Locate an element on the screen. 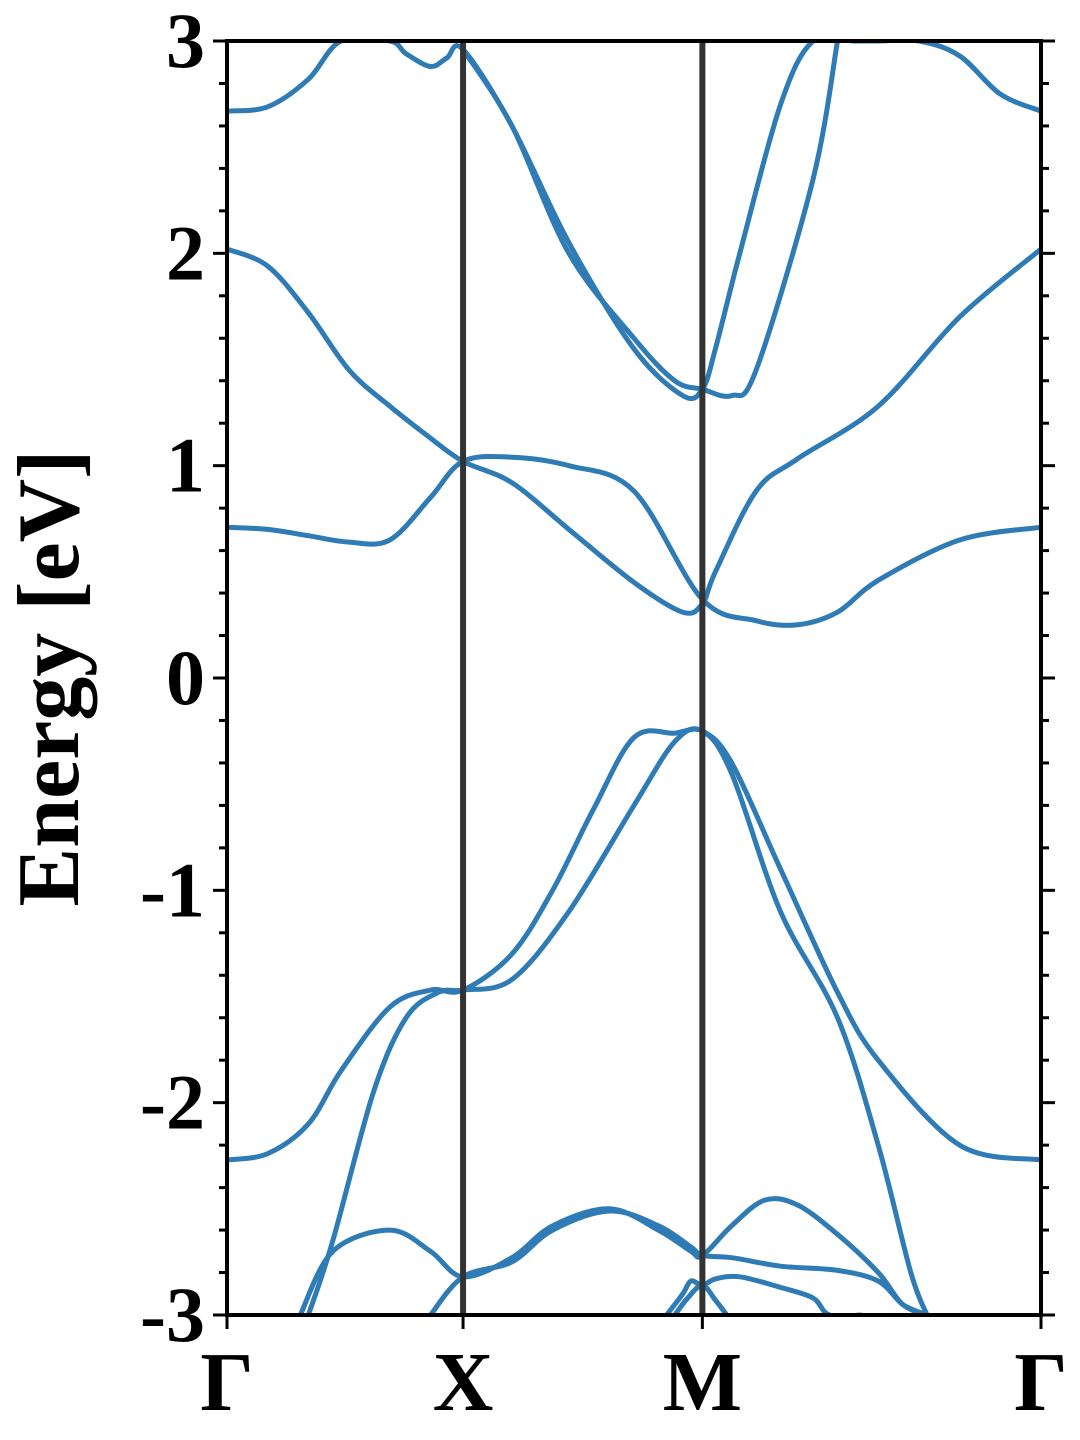 The width and height of the screenshot is (1080, 1440). y-tick-label: 0 is located at coordinates (185, 677).